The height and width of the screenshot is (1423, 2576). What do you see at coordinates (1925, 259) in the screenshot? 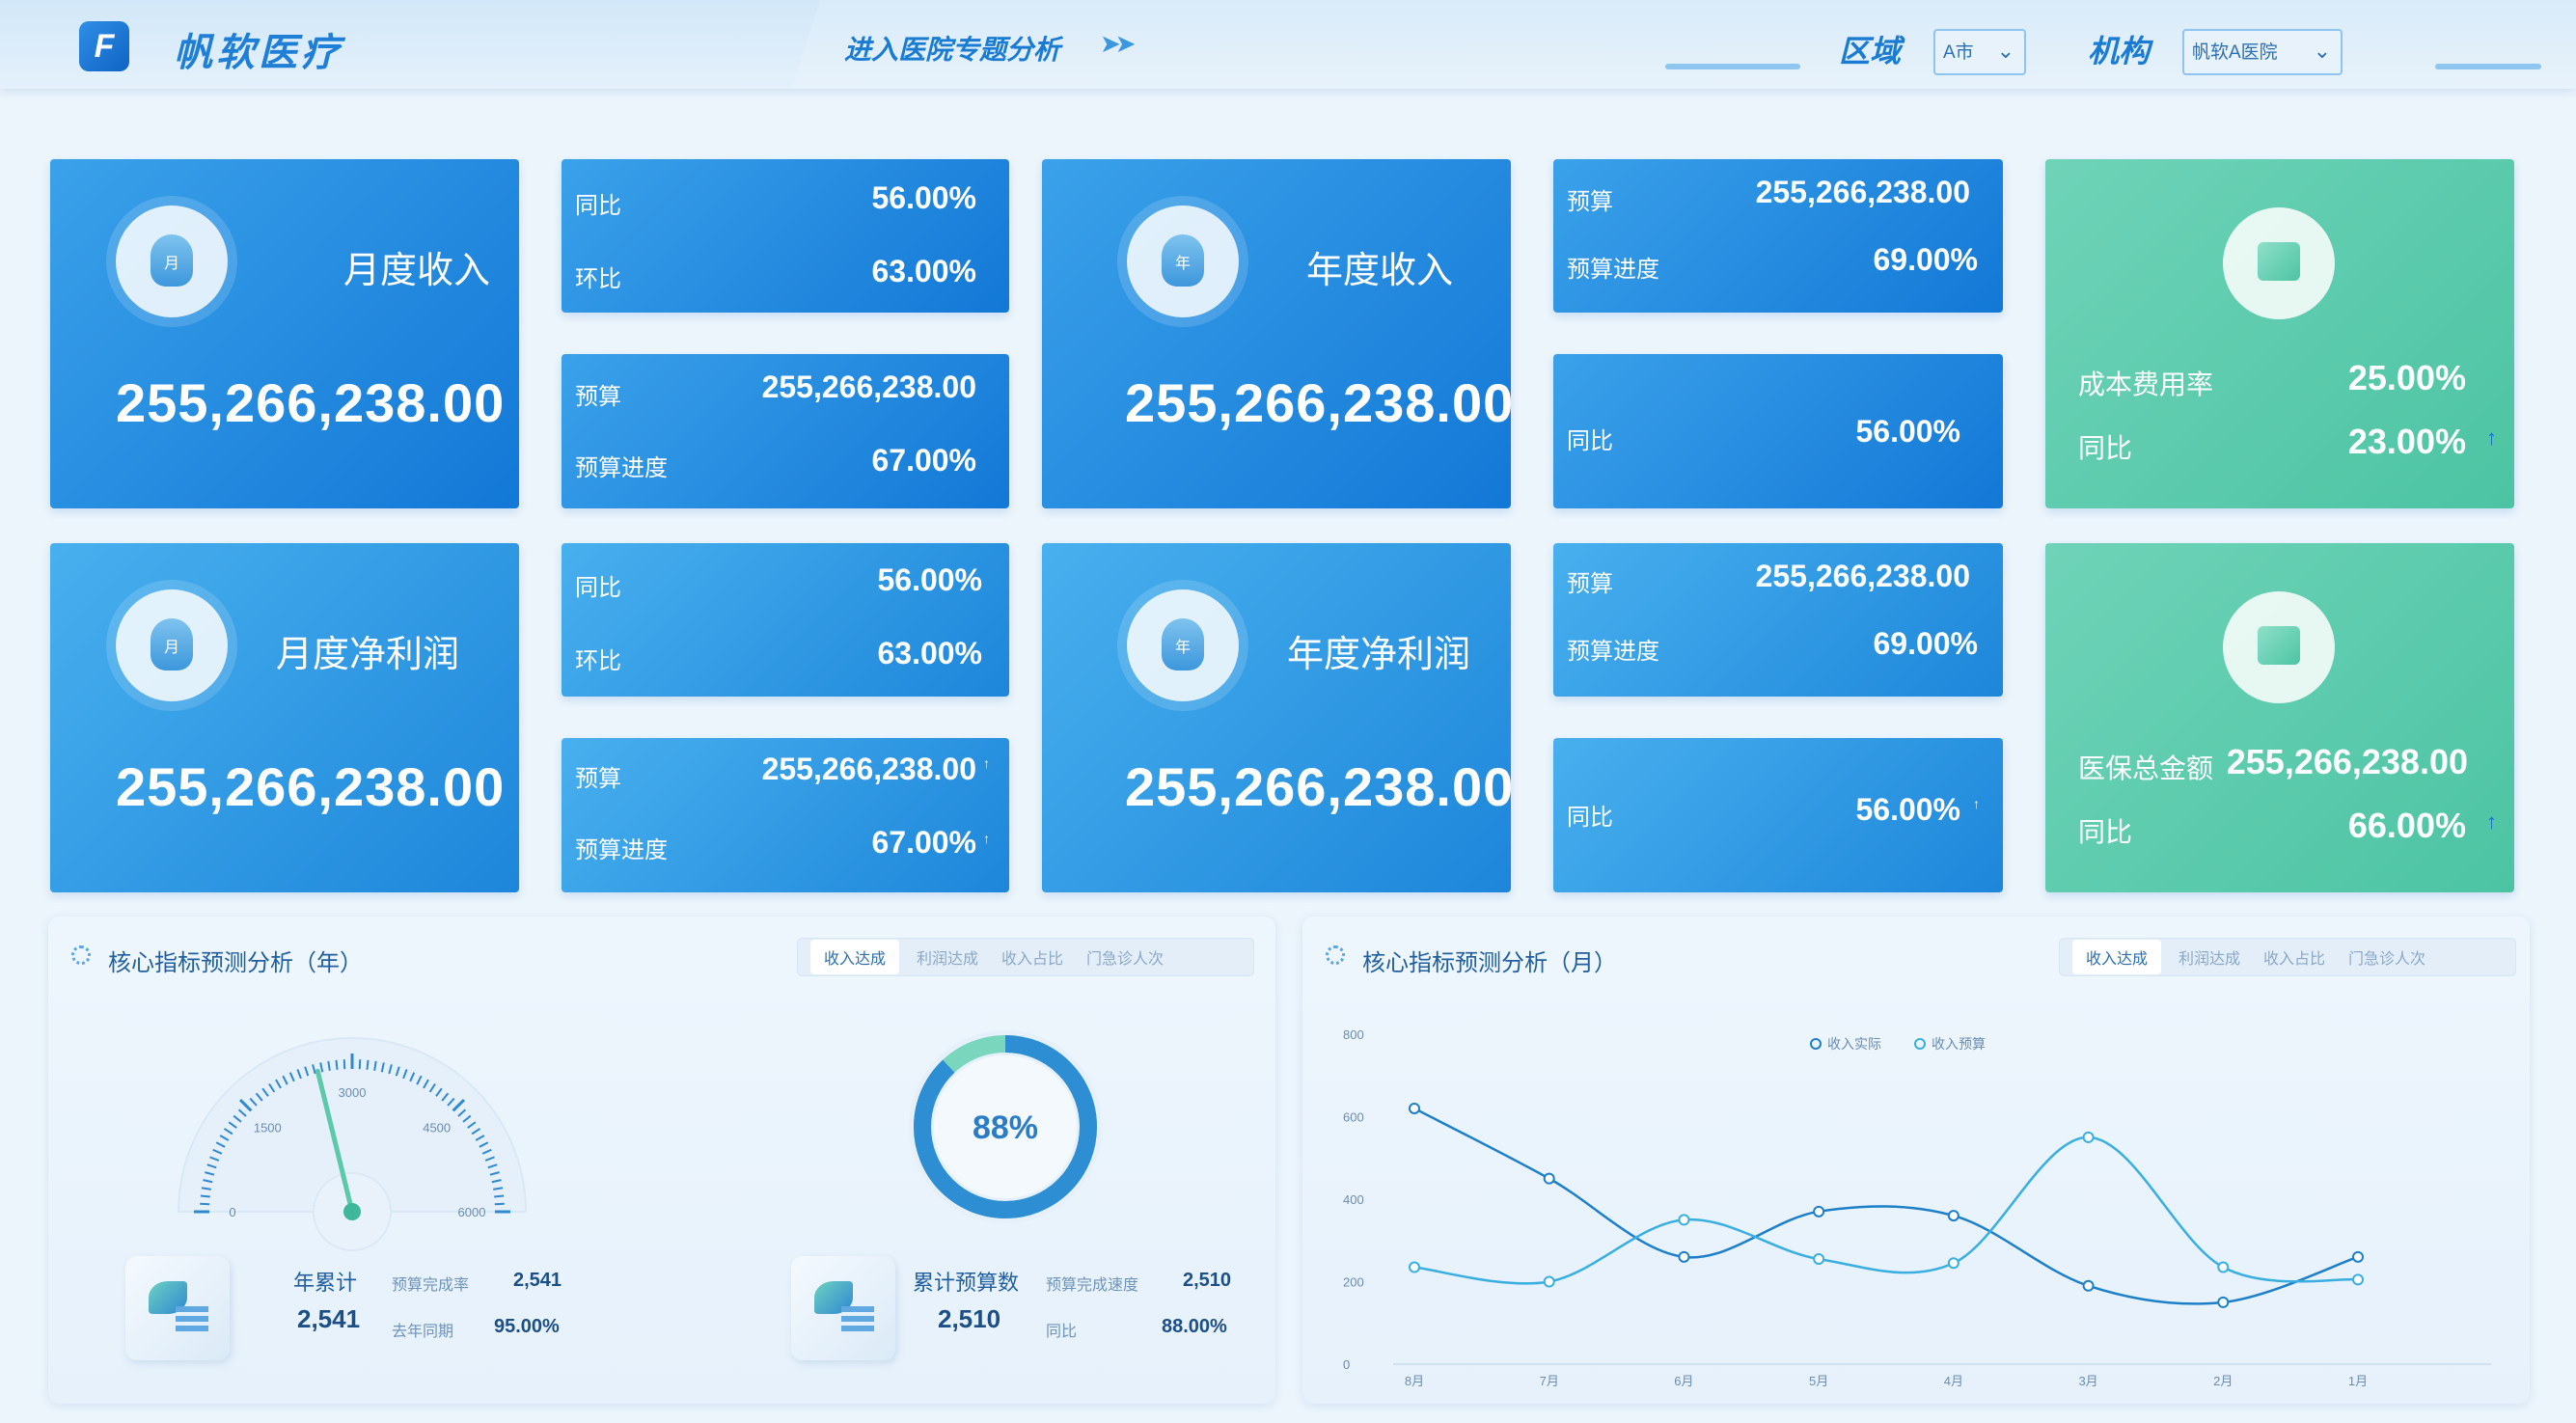
I see `progress-value: 69.00%` at bounding box center [1925, 259].